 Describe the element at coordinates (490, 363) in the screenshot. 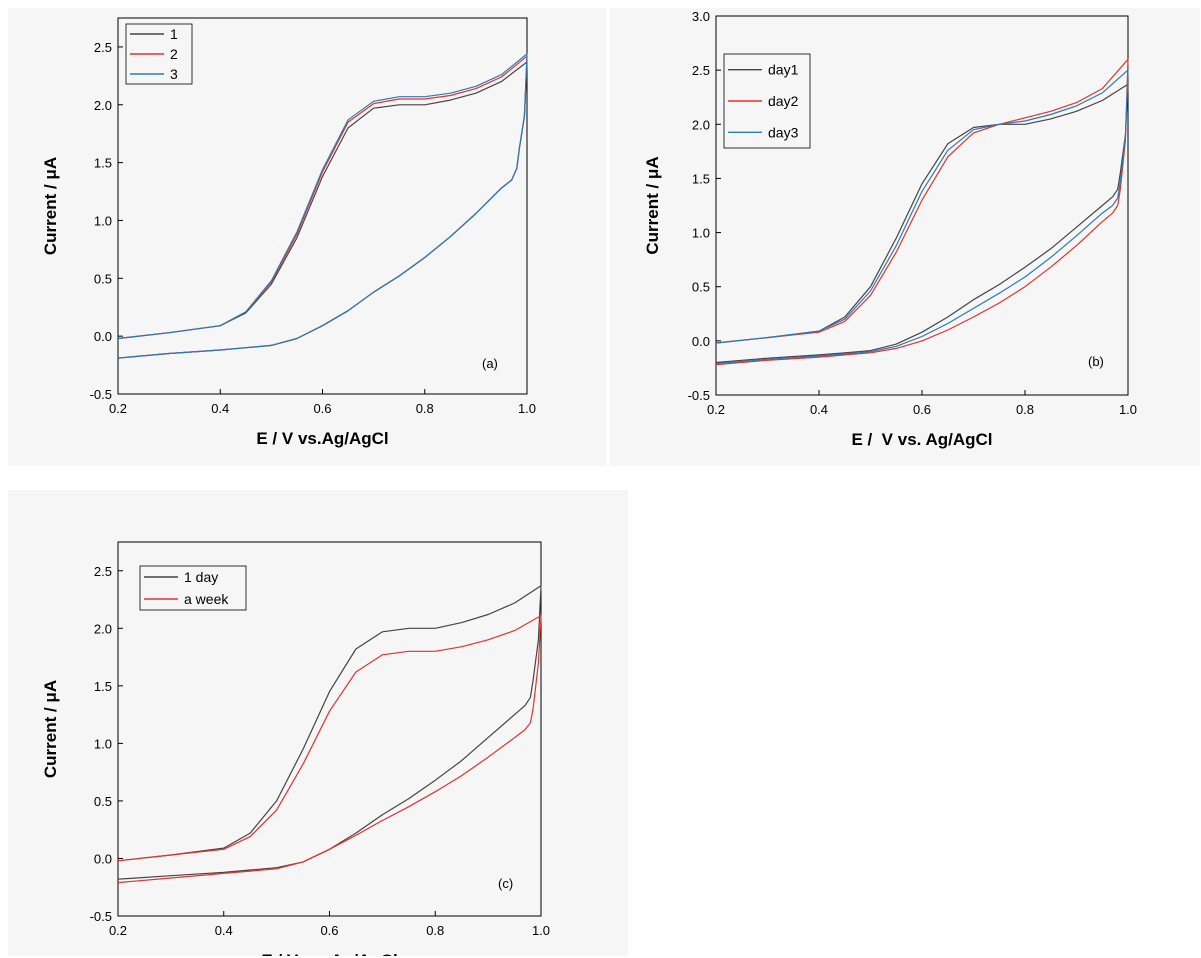

I see `panel-label: (a)` at that location.